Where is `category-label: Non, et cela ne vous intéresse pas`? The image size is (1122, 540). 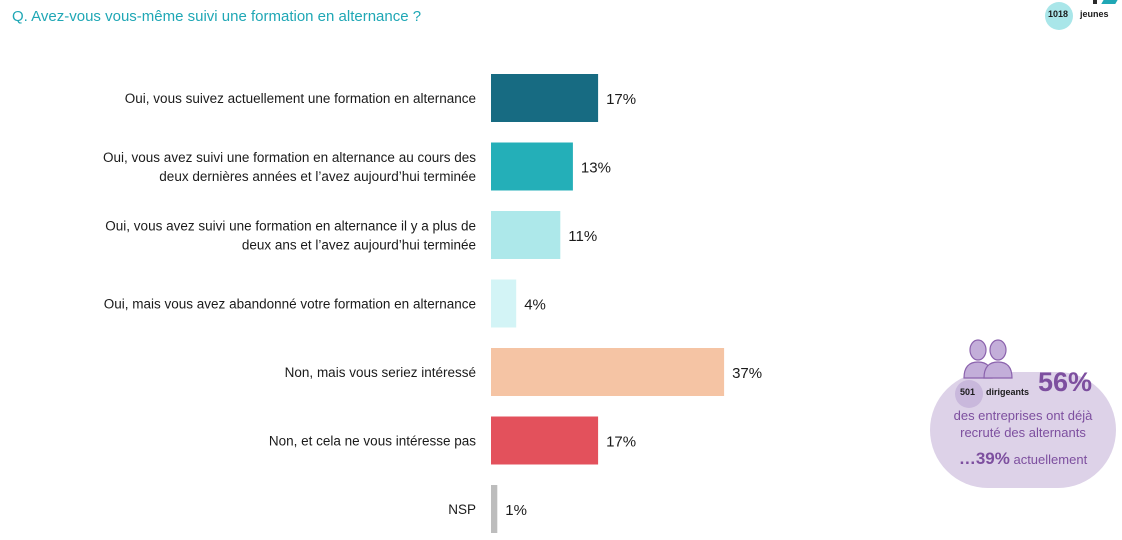
category-label: Non, et cela ne vous intéresse pas is located at coordinates (372, 441).